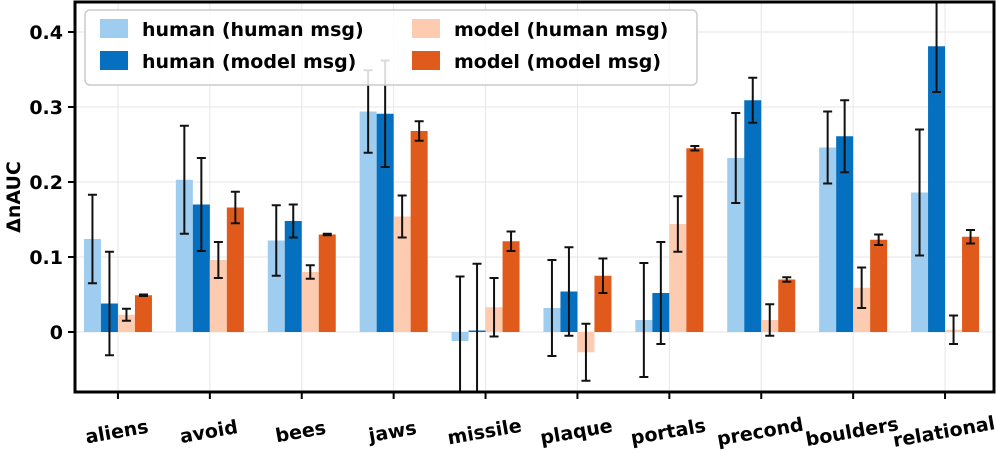  Describe the element at coordinates (46, 183) in the screenshot. I see `y-tick-label: 0.2` at that location.